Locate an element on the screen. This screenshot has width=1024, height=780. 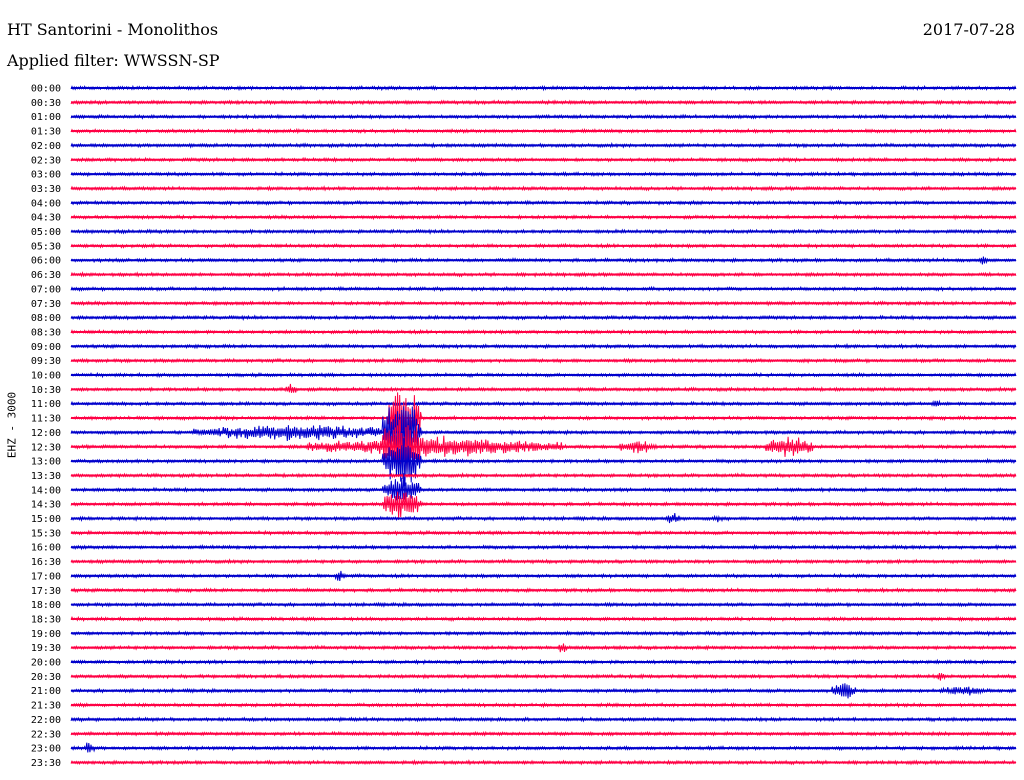
time-label-1600: 16:00 is located at coordinates (46, 548).